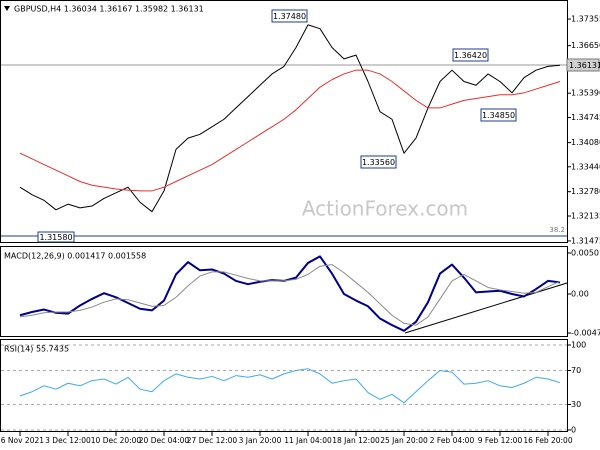  What do you see at coordinates (580, 294) in the screenshot?
I see `y-tick-label: 0.00` at bounding box center [580, 294].